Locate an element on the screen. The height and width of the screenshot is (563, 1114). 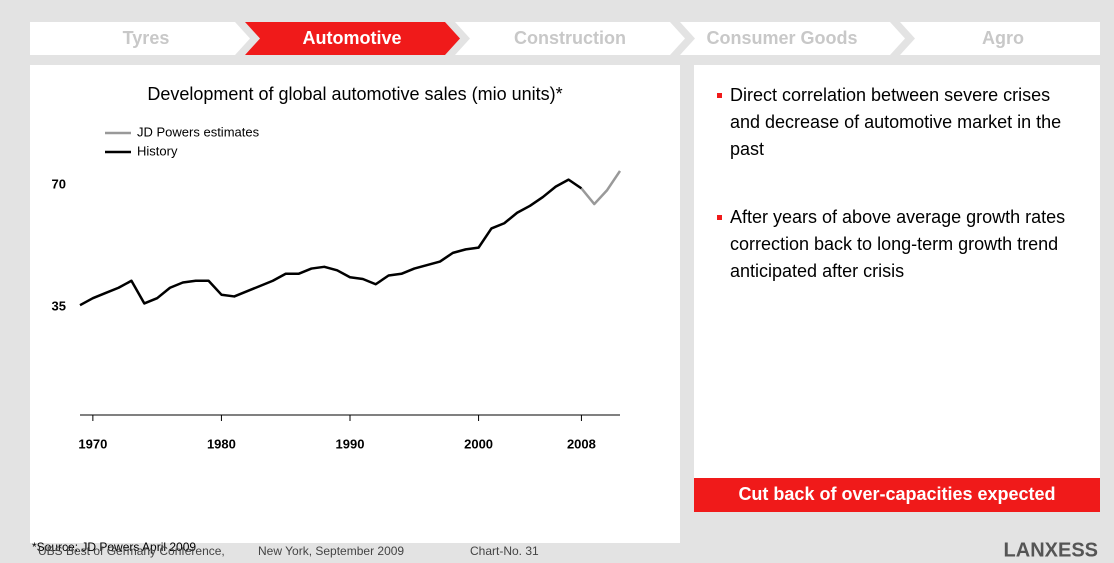
logo: LANXESS is located at coordinates (1051, 550).